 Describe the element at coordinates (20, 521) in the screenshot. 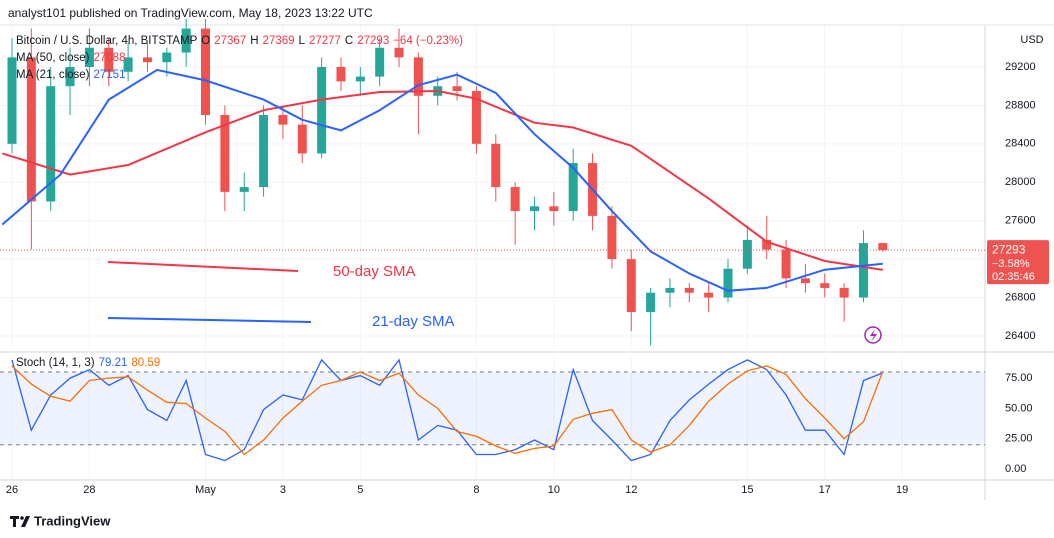

I see `footer-logo` at that location.